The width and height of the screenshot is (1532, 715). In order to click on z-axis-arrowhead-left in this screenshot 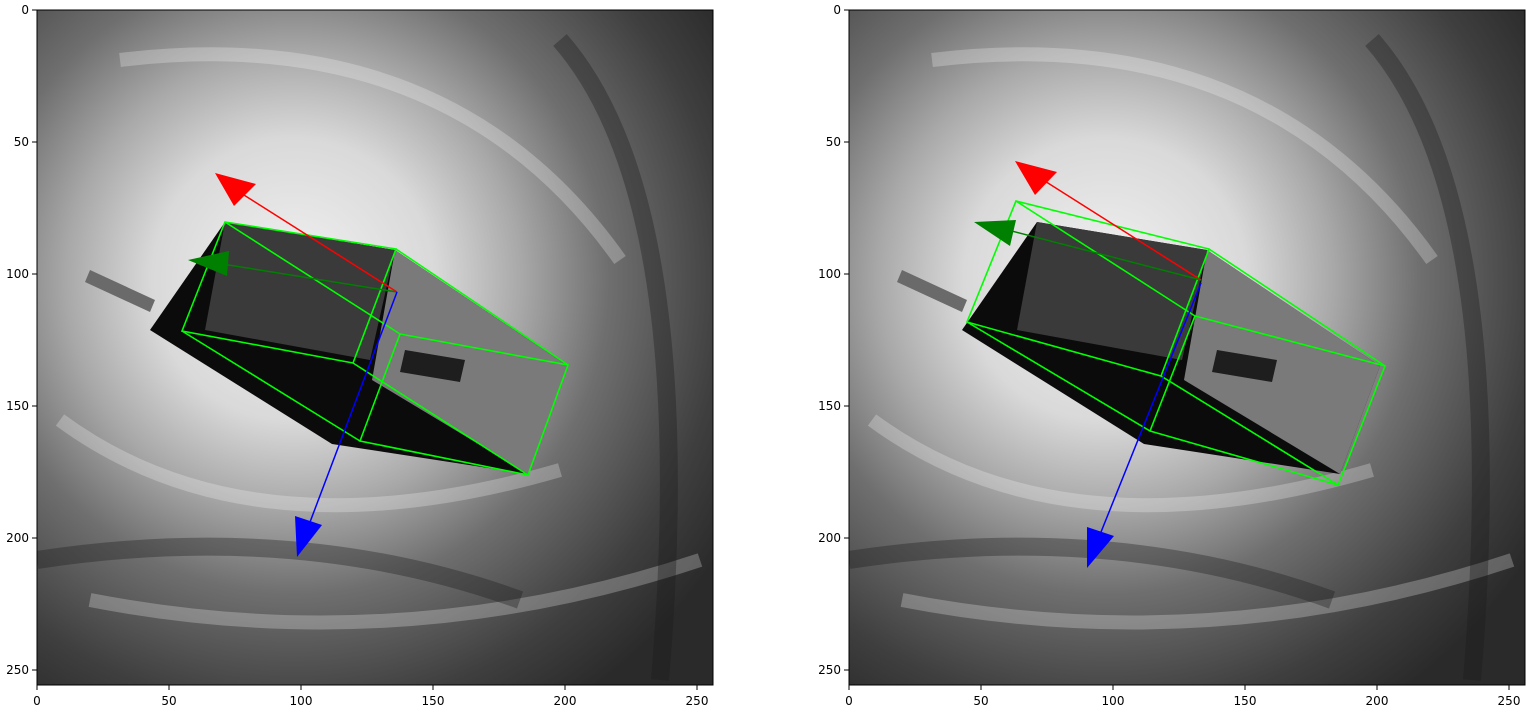, I will do `click(308, 536)`.